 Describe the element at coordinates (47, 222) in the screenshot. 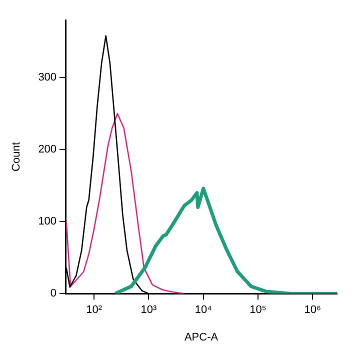

I see `y-tick-label: 100` at that location.